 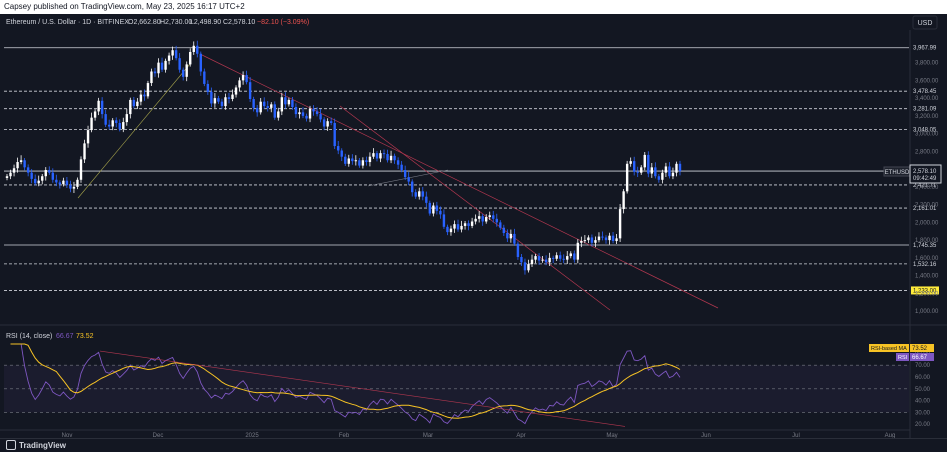 What do you see at coordinates (67, 435) in the screenshot?
I see `x-tick-label: Nov` at bounding box center [67, 435].